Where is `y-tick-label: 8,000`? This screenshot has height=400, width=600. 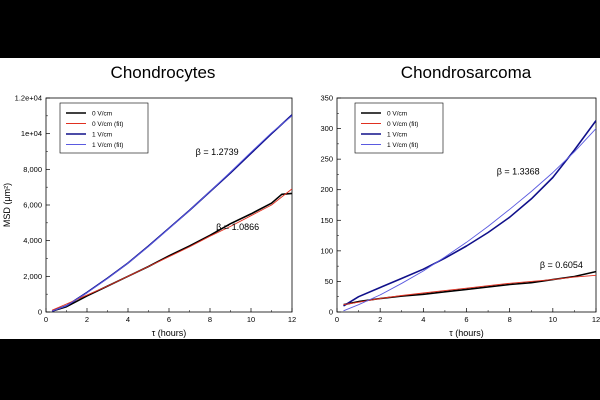
y-tick-label: 8,000 is located at coordinates (32, 169).